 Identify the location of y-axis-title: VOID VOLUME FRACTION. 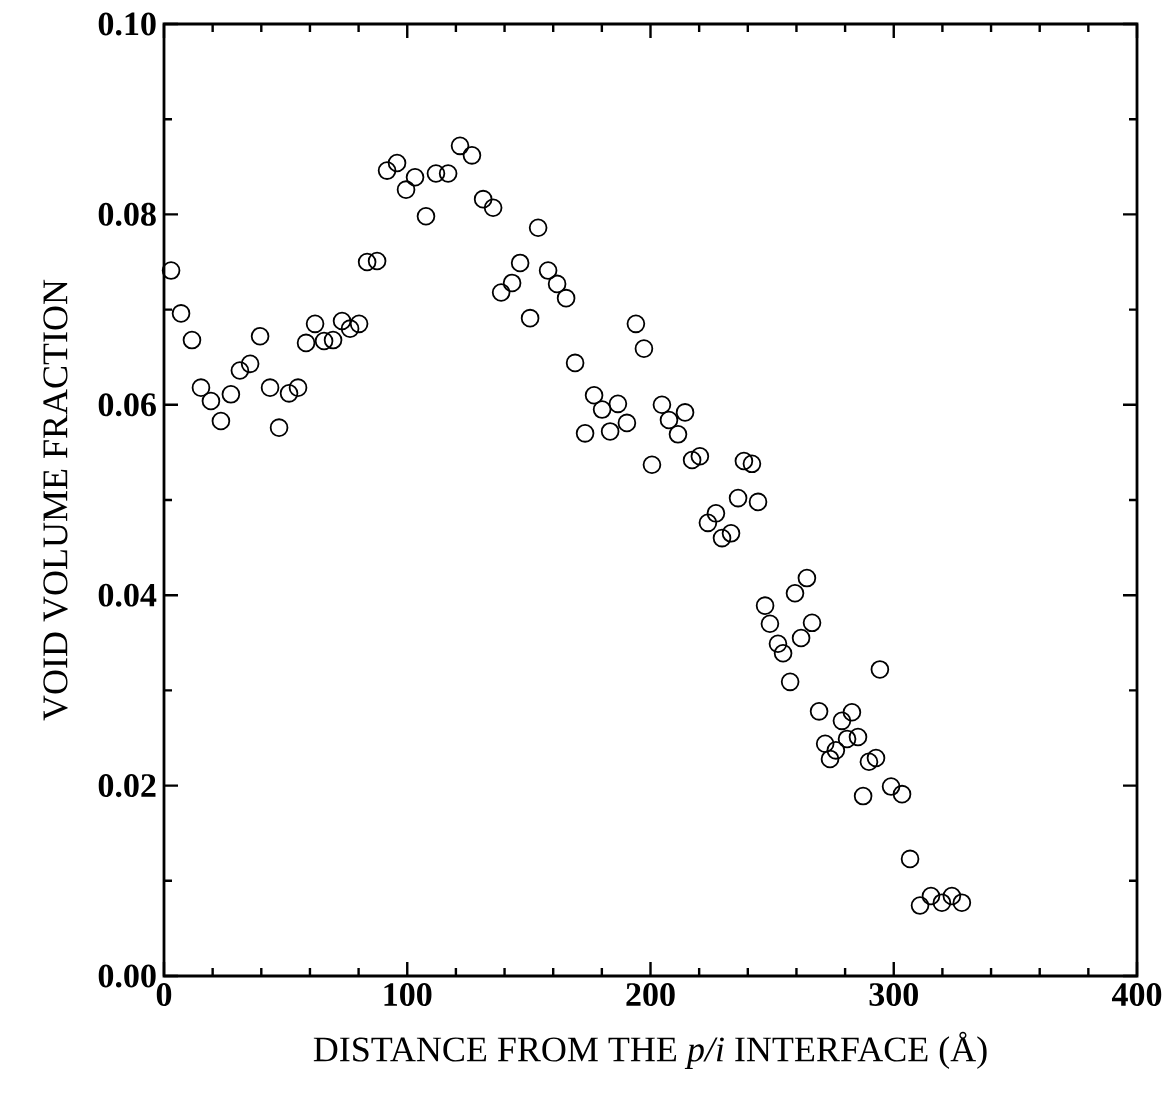
(55, 500).